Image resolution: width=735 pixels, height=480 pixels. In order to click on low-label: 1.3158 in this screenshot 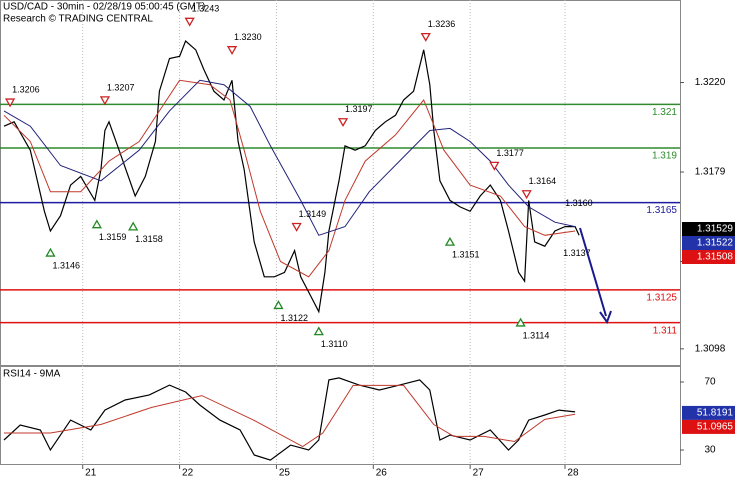, I will do `click(149, 239)`.